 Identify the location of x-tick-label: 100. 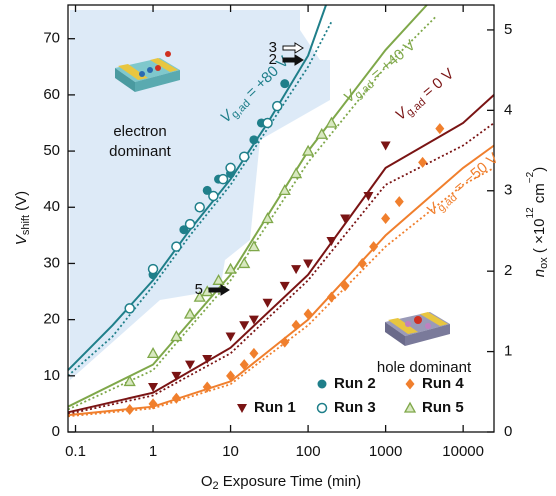
(308, 451).